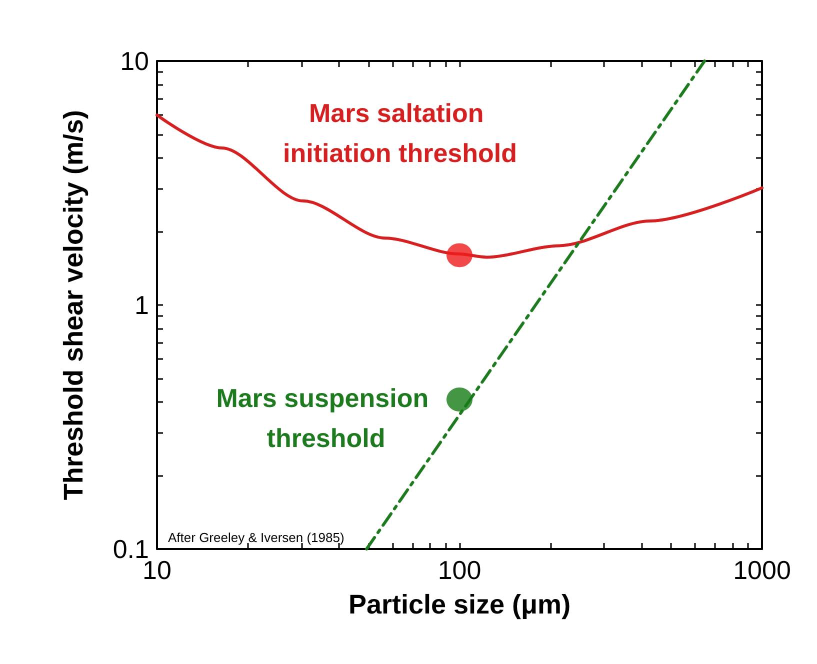  What do you see at coordinates (762, 570) in the screenshot?
I see `x-tick-label: 1000` at bounding box center [762, 570].